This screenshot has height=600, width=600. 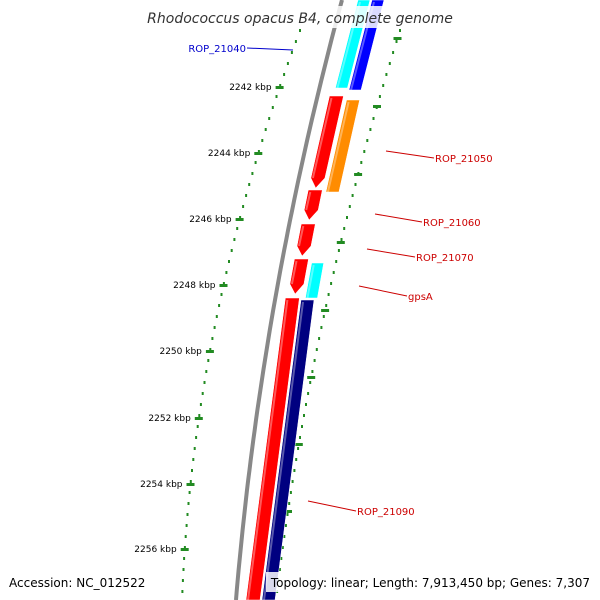 What do you see at coordinates (386, 512) in the screenshot?
I see `gene-label: ROP_21090` at bounding box center [386, 512].